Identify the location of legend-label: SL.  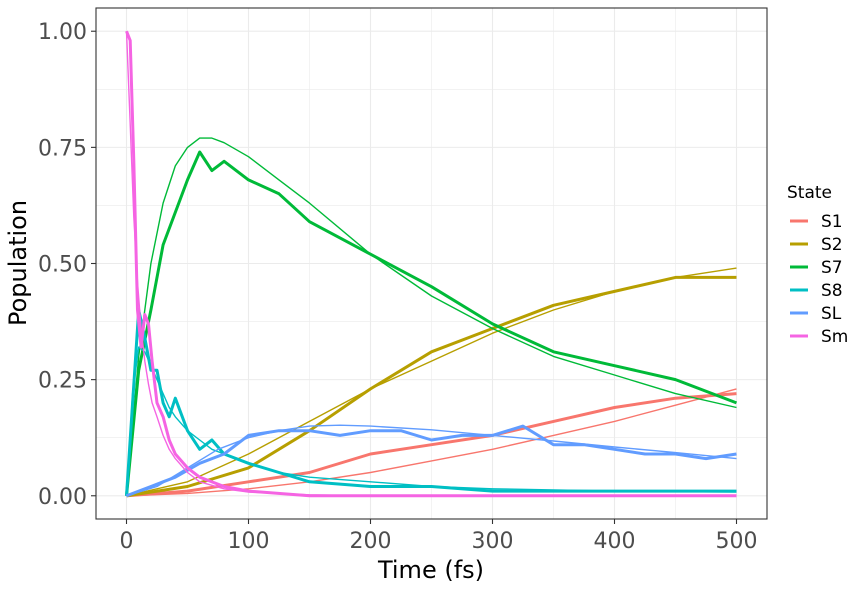
(831, 314).